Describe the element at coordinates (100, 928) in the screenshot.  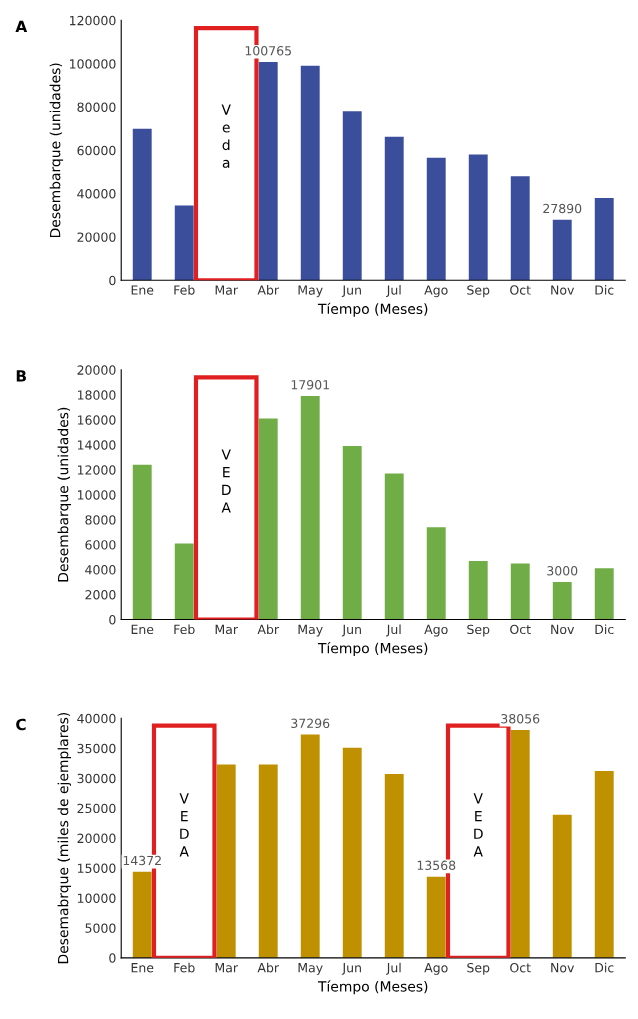
I see `y-tick-label: 5000` at that location.